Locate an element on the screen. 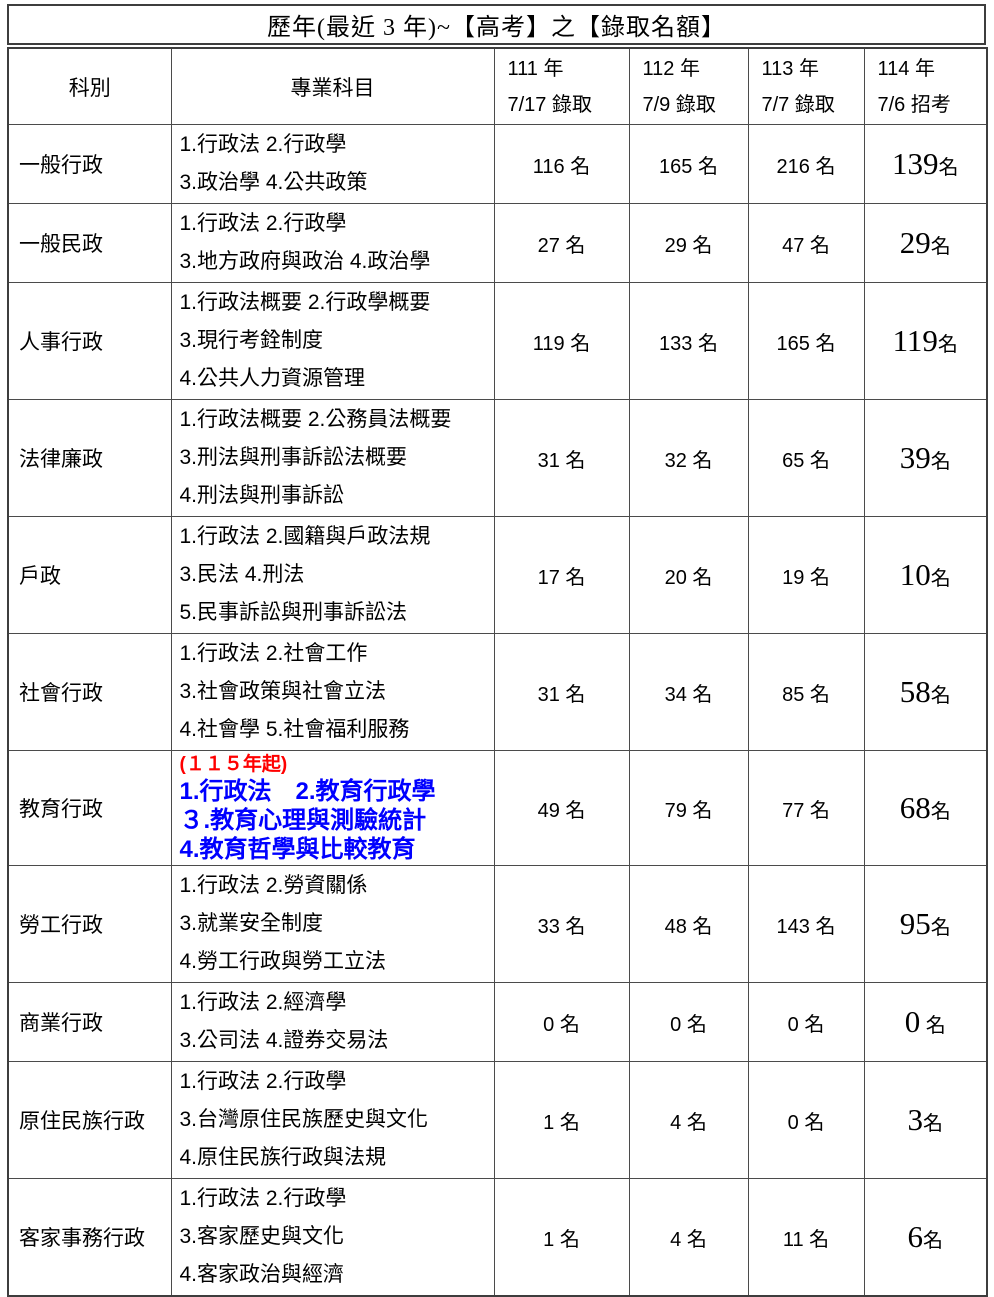 The image size is (994, 1297). header-year-113-line2: 7/7 錄取 is located at coordinates (798, 104).